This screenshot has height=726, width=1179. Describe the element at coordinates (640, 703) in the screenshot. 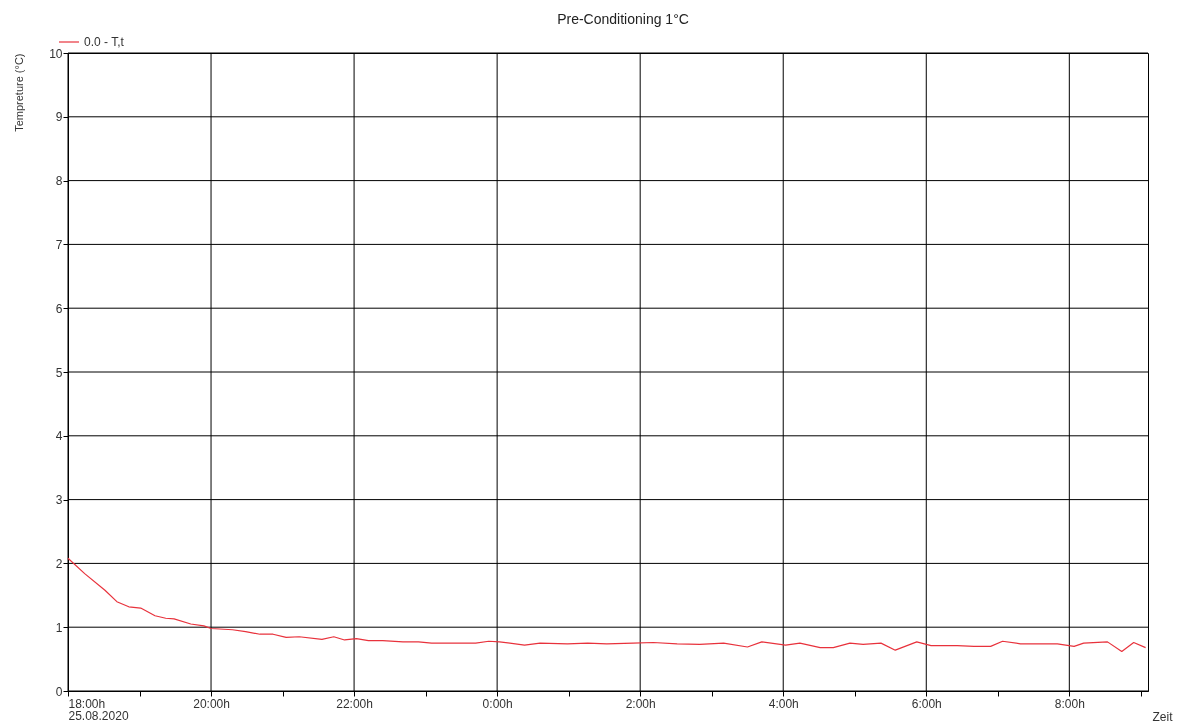

I see `x-tick-label: 2:00h` at that location.